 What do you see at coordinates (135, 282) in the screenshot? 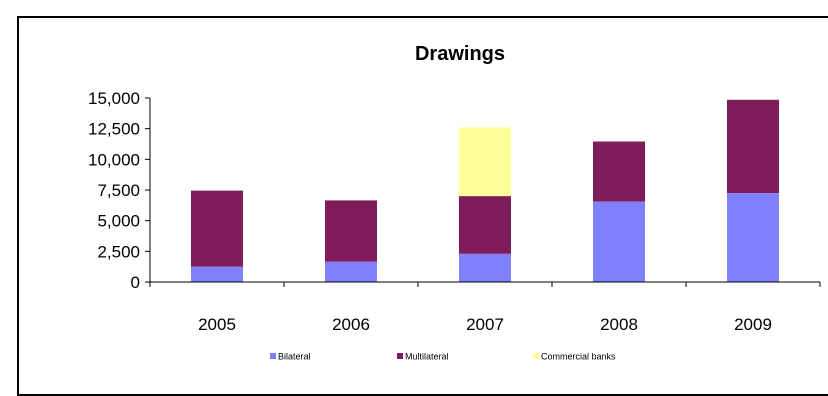
I see `y-tick-label: 0` at bounding box center [135, 282].